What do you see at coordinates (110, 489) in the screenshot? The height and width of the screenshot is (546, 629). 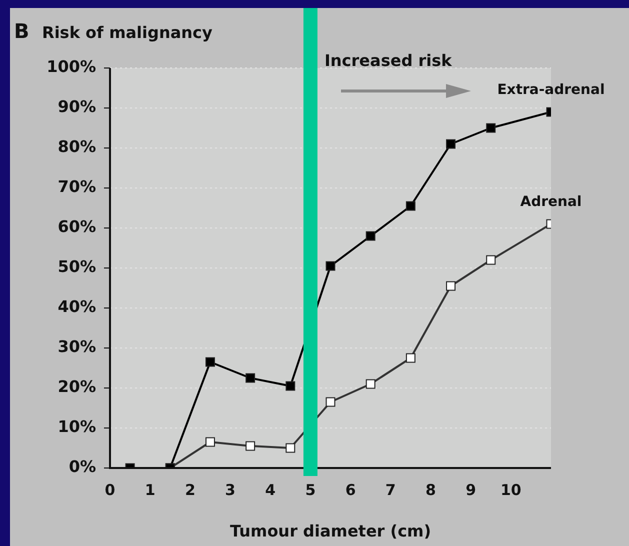 I see `x-tick-label: 0` at bounding box center [110, 489].